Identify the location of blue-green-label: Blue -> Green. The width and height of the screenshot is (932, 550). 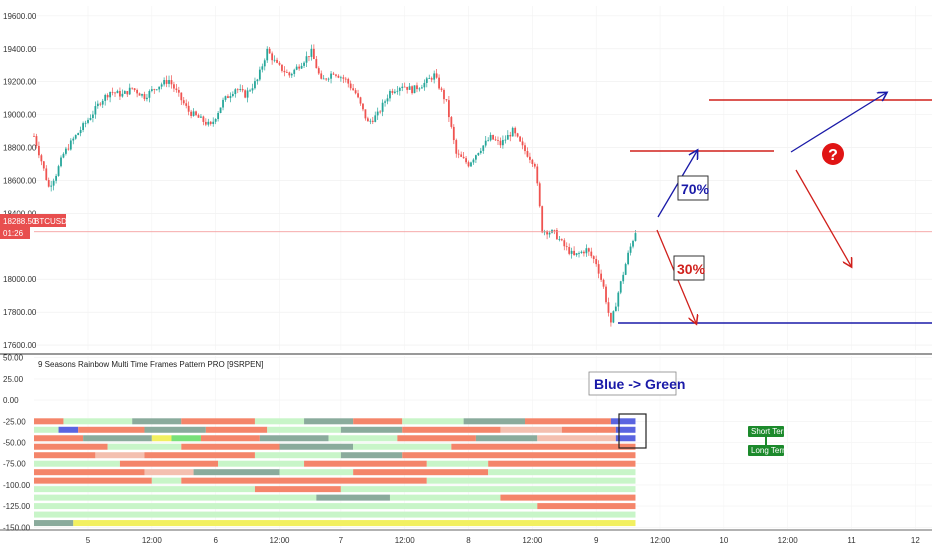
(639, 384).